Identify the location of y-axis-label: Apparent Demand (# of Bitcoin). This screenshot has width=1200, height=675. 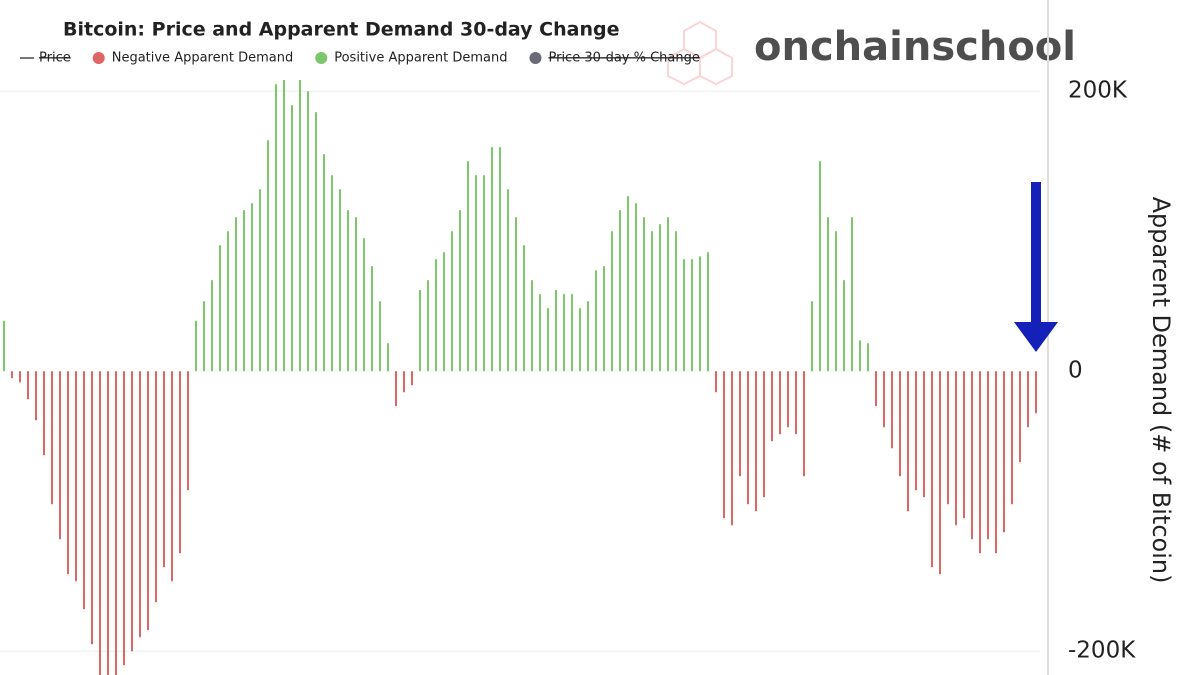
(1161, 390).